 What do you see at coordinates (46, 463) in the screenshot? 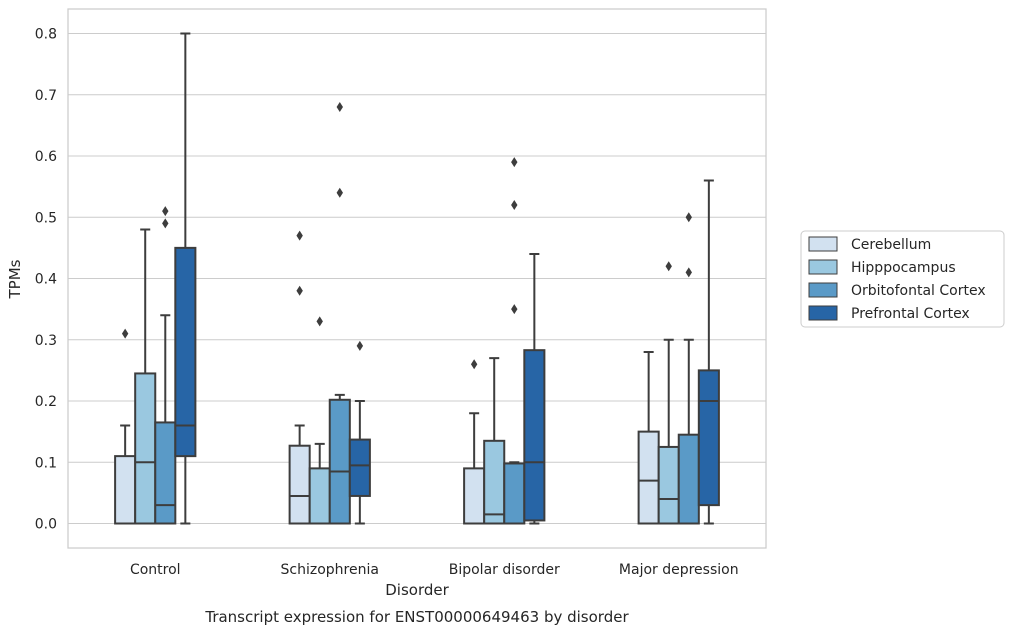
I see `y-tick-label: 0.1` at bounding box center [46, 463].